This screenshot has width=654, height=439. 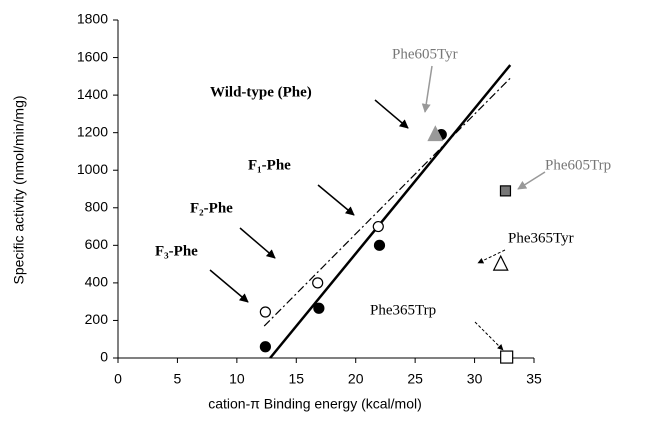 I want to click on y-tick-label: 800, so click(x=97, y=206).